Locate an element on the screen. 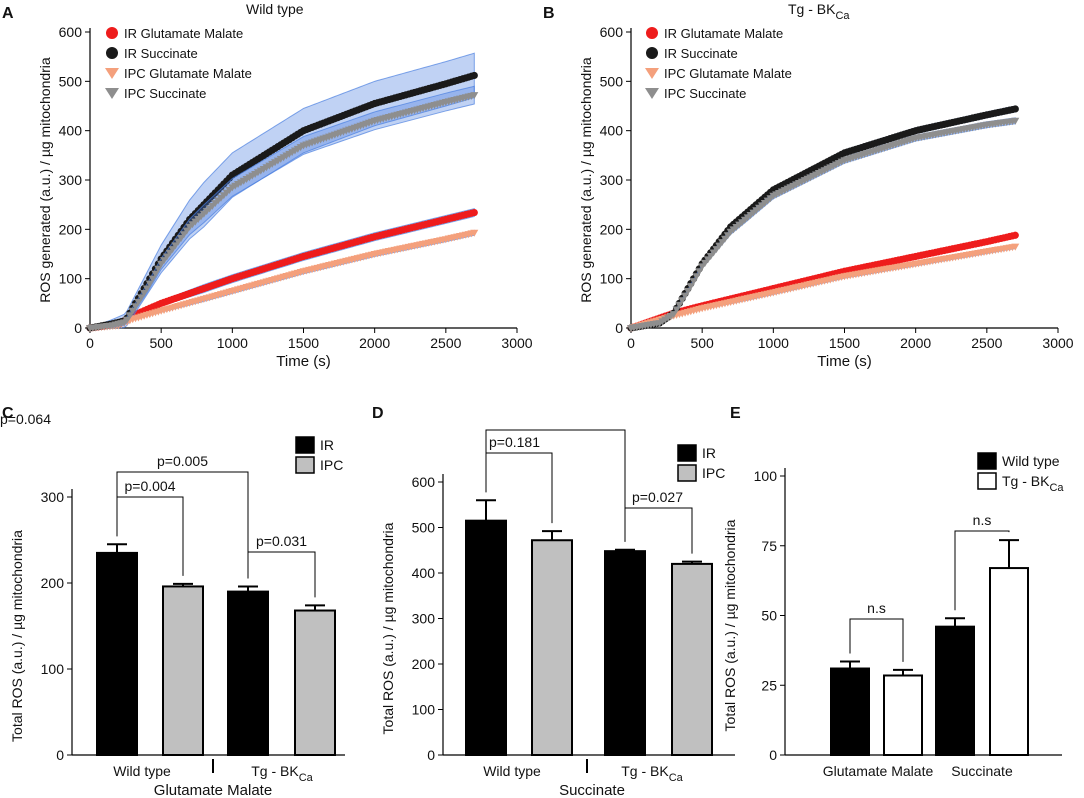 Image resolution: width=1084 pixels, height=798 pixels. legend: IR IPC is located at coordinates (319, 455).